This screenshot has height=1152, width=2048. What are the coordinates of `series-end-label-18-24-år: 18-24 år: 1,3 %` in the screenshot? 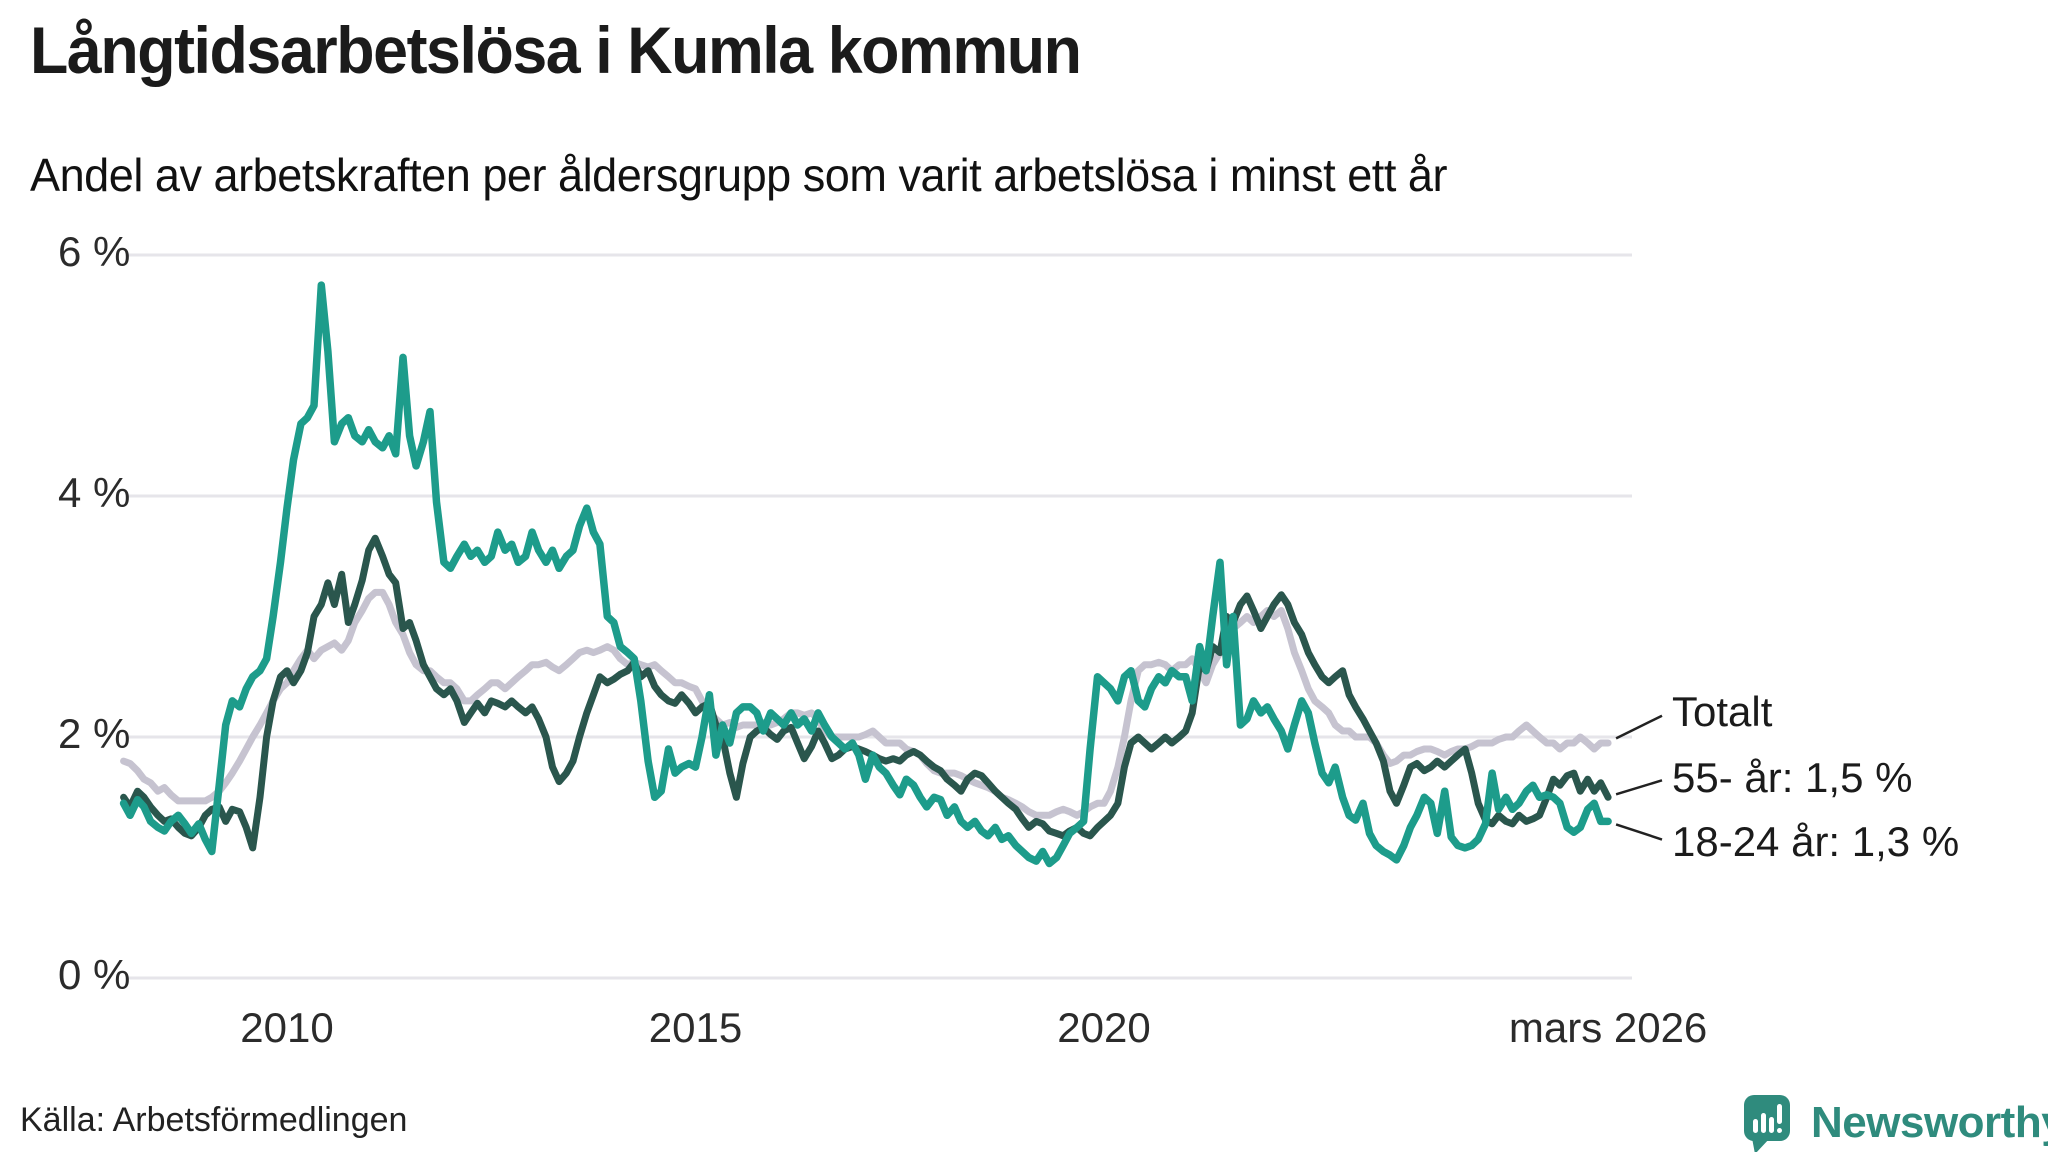 It's located at (1816, 841).